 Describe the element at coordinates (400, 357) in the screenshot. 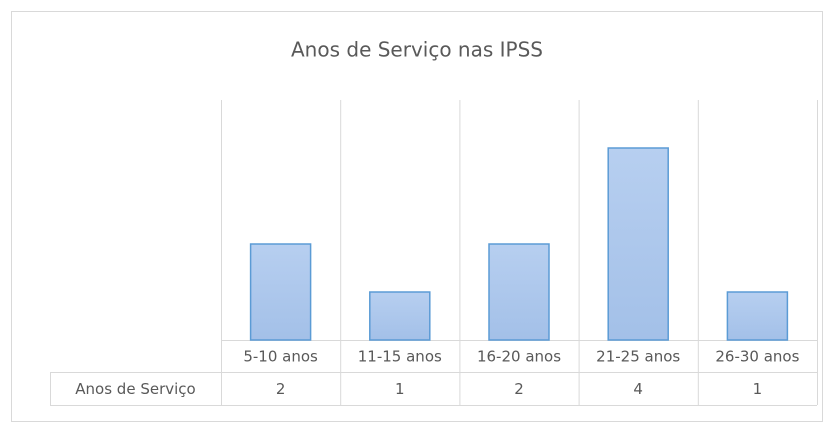

I see `category-label: 11-15 anos` at that location.